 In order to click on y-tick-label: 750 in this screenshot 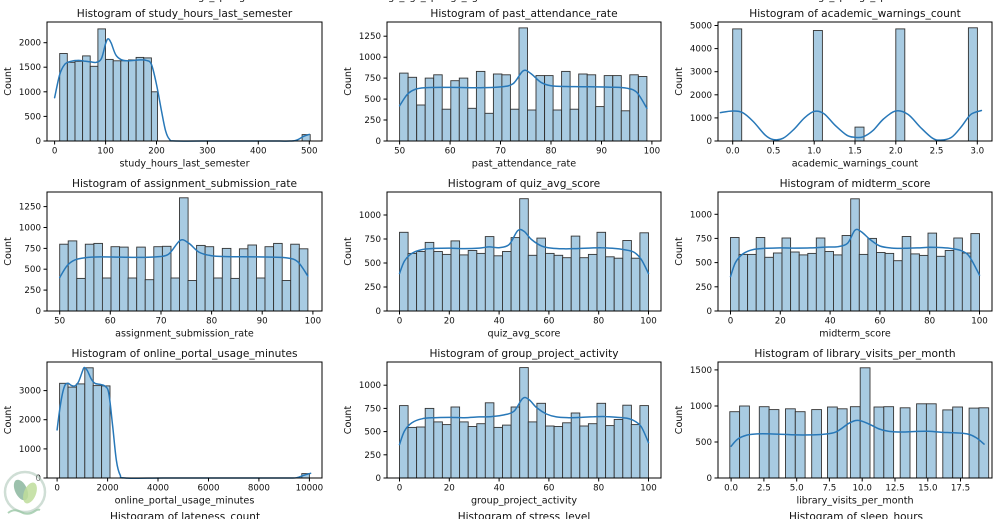, I will do `click(32, 249)`.